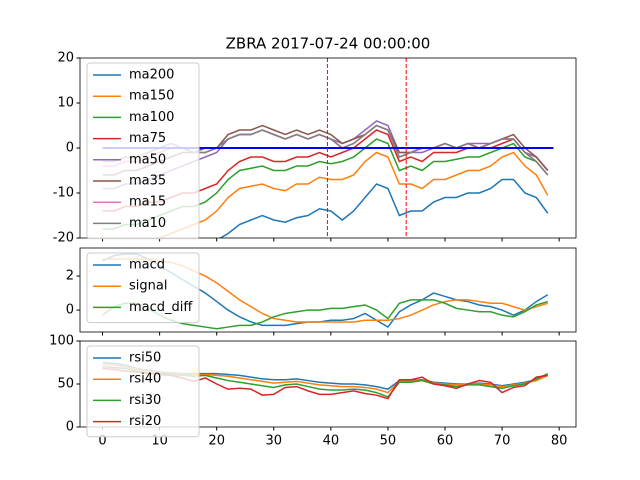  I want to click on legend-label: ma35, so click(147, 181).